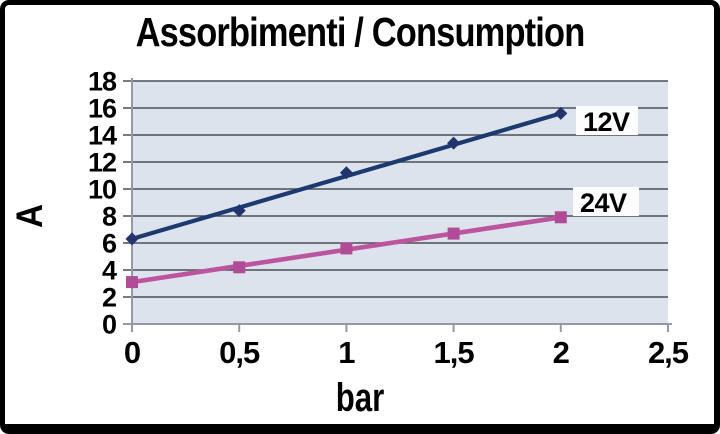 Image resolution: width=720 pixels, height=434 pixels. What do you see at coordinates (102, 163) in the screenshot?
I see `y-tick-label: 12` at bounding box center [102, 163].